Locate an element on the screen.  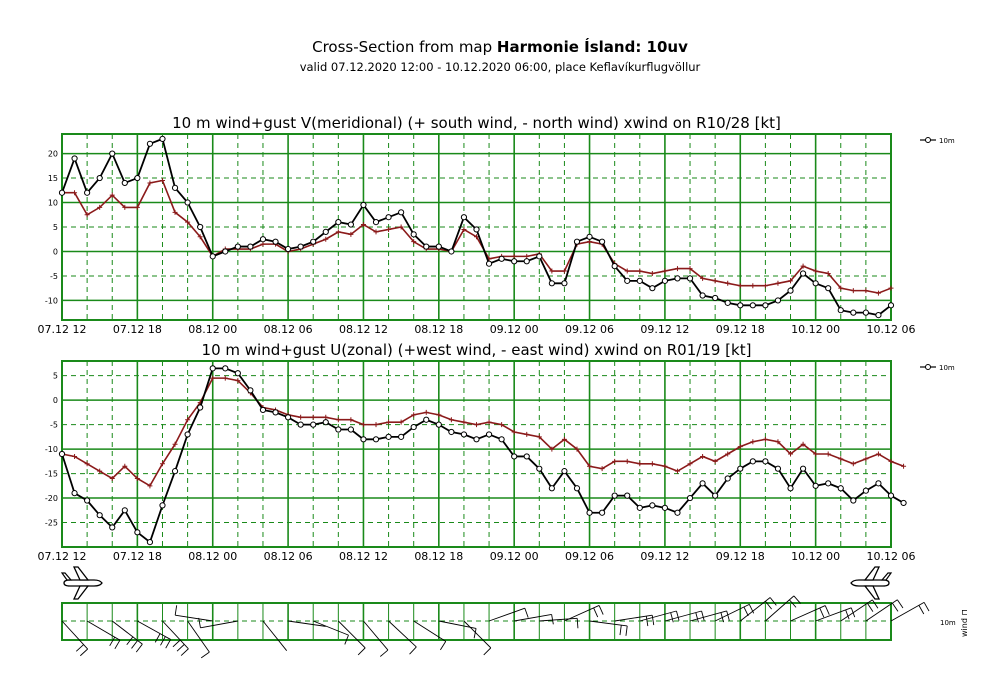
meridional-x-tick-label: 09.12 12 is located at coordinates (664, 329).